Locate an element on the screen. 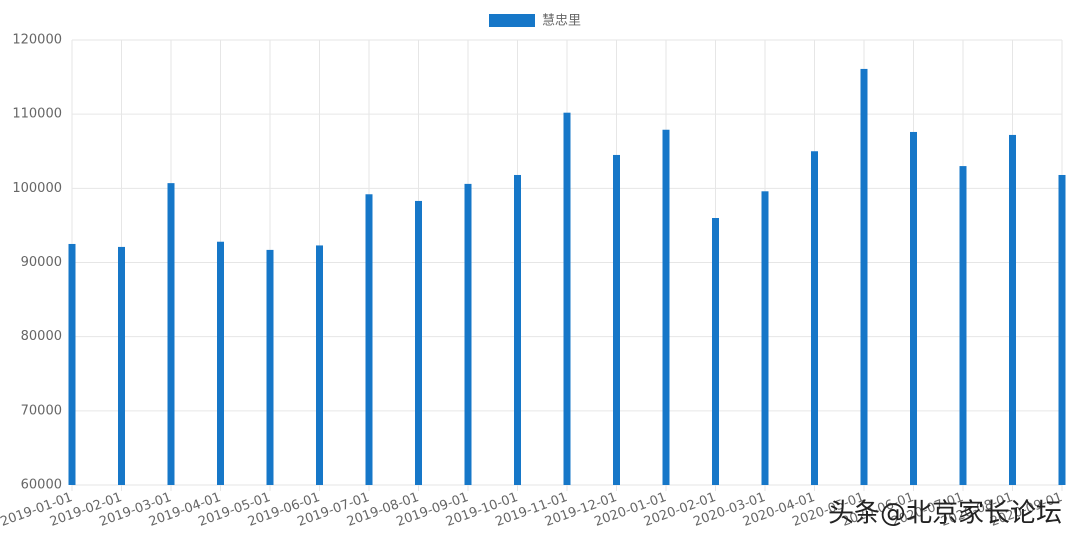  watermark: 头条@北京家长论坛 is located at coordinates (945, 514).